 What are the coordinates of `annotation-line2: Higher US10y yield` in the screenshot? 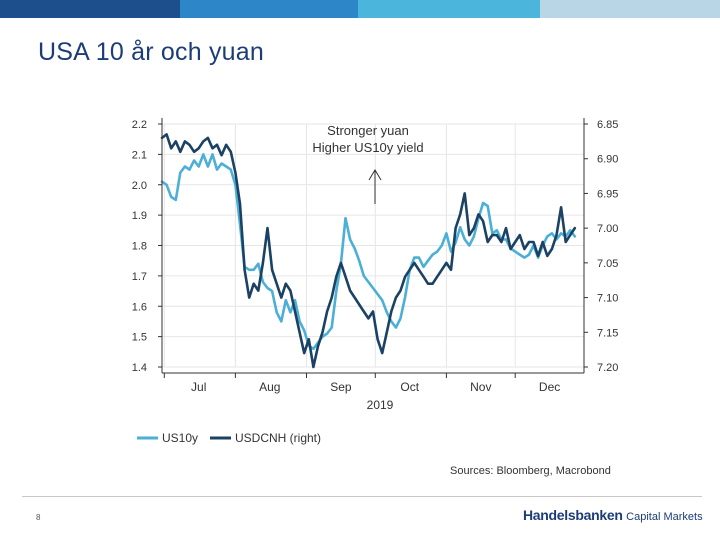 It's located at (367, 147).